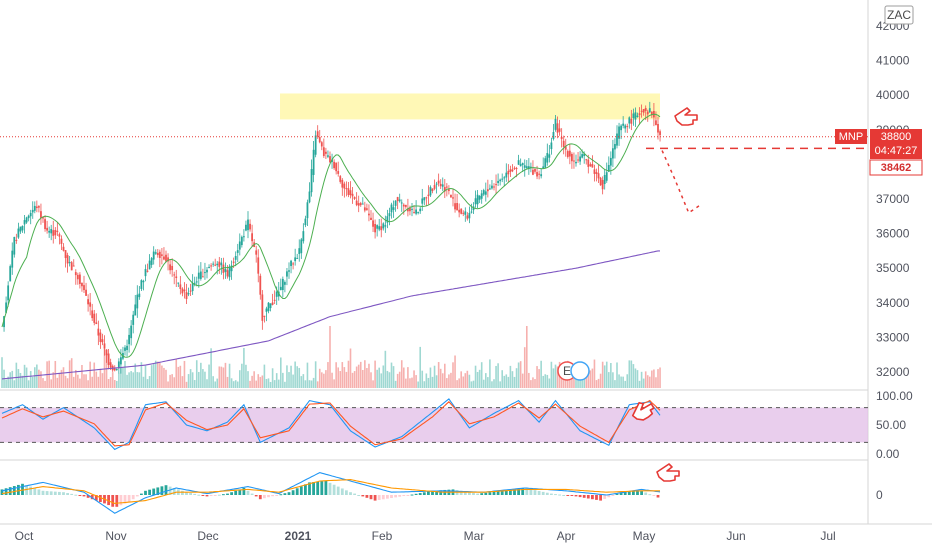  What do you see at coordinates (580, 371) in the screenshot?
I see `dividend-d-icon` at bounding box center [580, 371].